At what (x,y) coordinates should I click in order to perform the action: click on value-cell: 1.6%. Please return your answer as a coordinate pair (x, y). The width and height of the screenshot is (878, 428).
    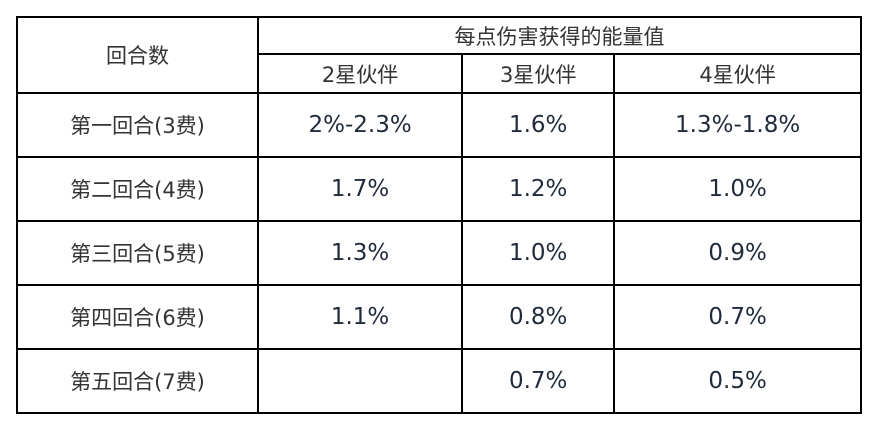
    Looking at the image, I should click on (538, 125).